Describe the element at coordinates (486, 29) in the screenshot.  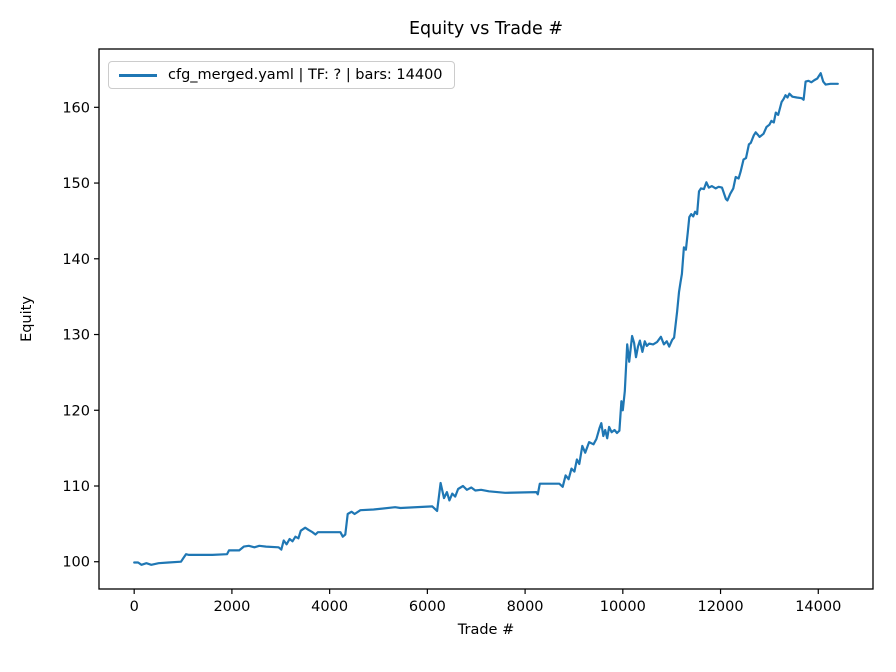
I see `chart-title: Equity vs Trade #` at that location.